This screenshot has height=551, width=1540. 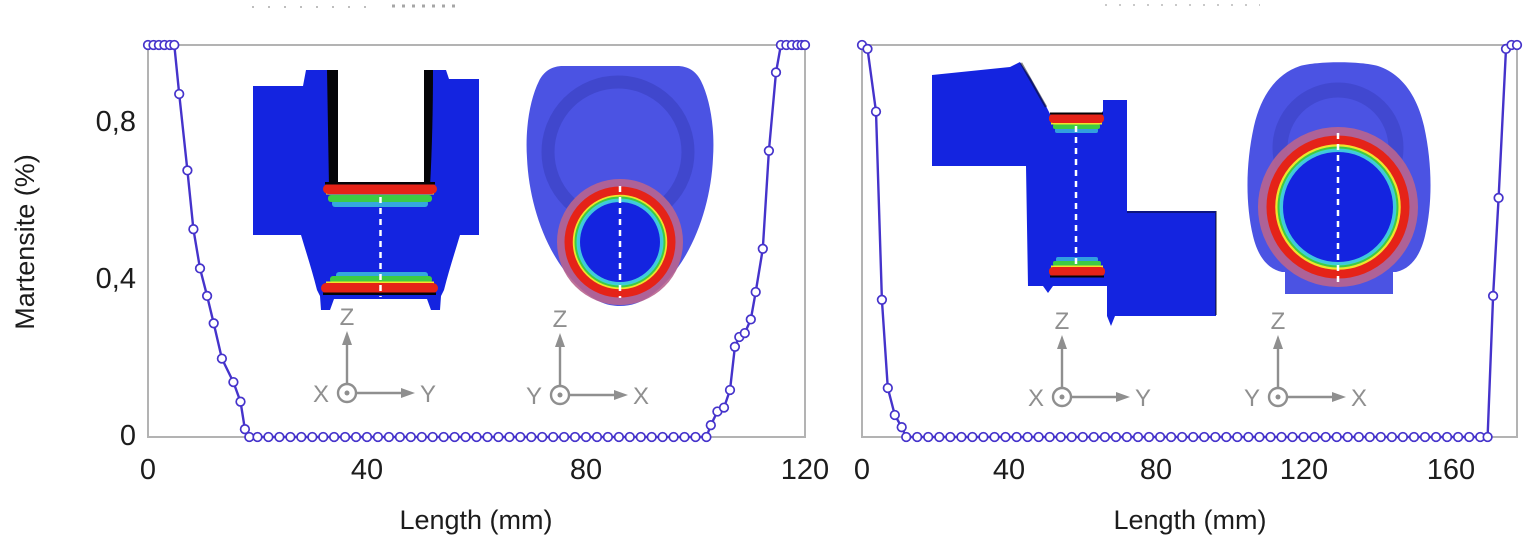 What do you see at coordinates (476, 520) in the screenshot?
I see `left-x-axis-title: Length (mm)` at bounding box center [476, 520].